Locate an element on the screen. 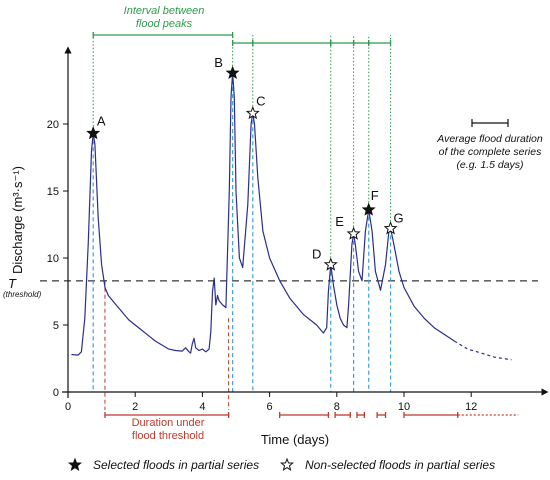 This screenshot has width=550, height=480. peak-label: E is located at coordinates (339, 221).